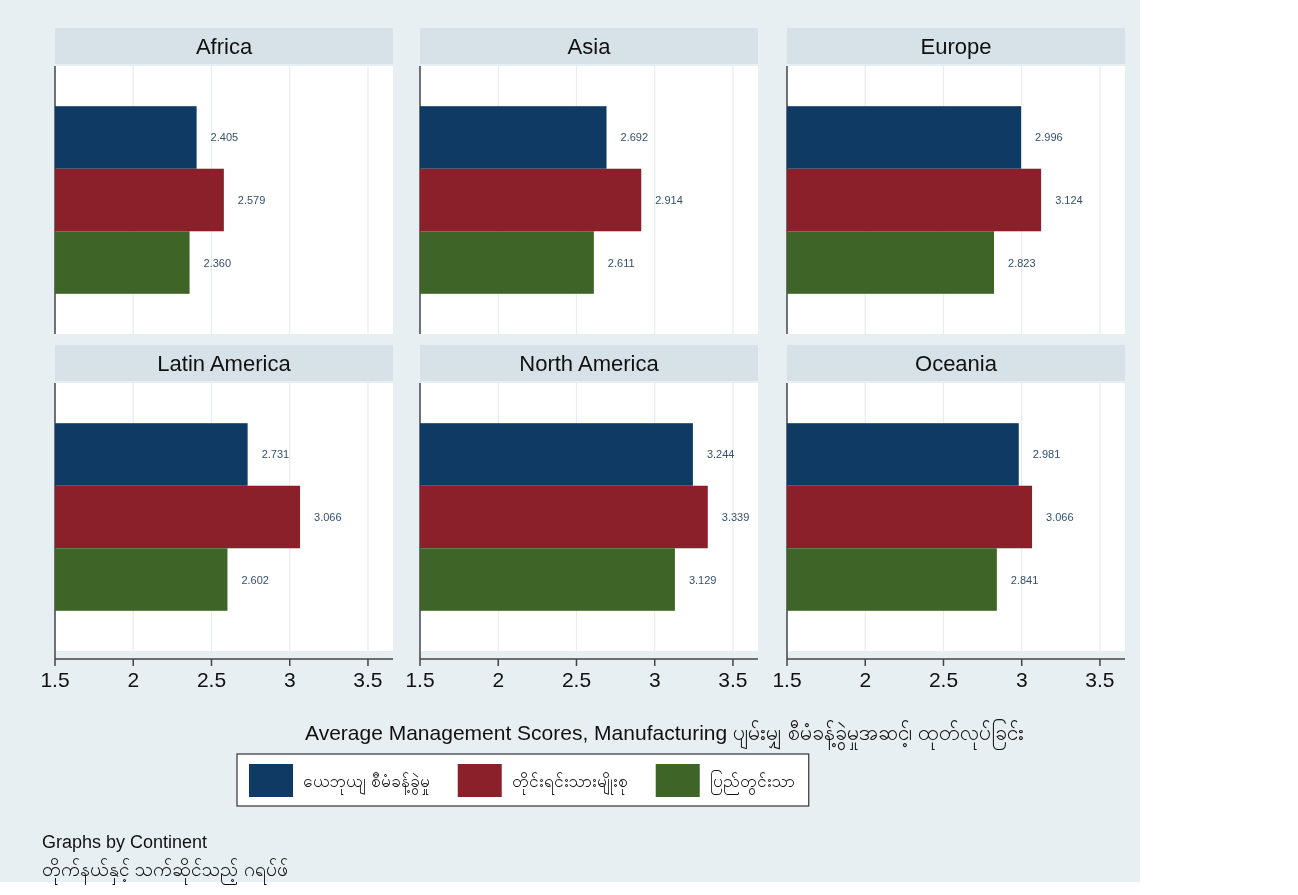 The image size is (1298, 895). Describe the element at coordinates (255, 579) in the screenshot. I see `data-label: 2.602` at that location.